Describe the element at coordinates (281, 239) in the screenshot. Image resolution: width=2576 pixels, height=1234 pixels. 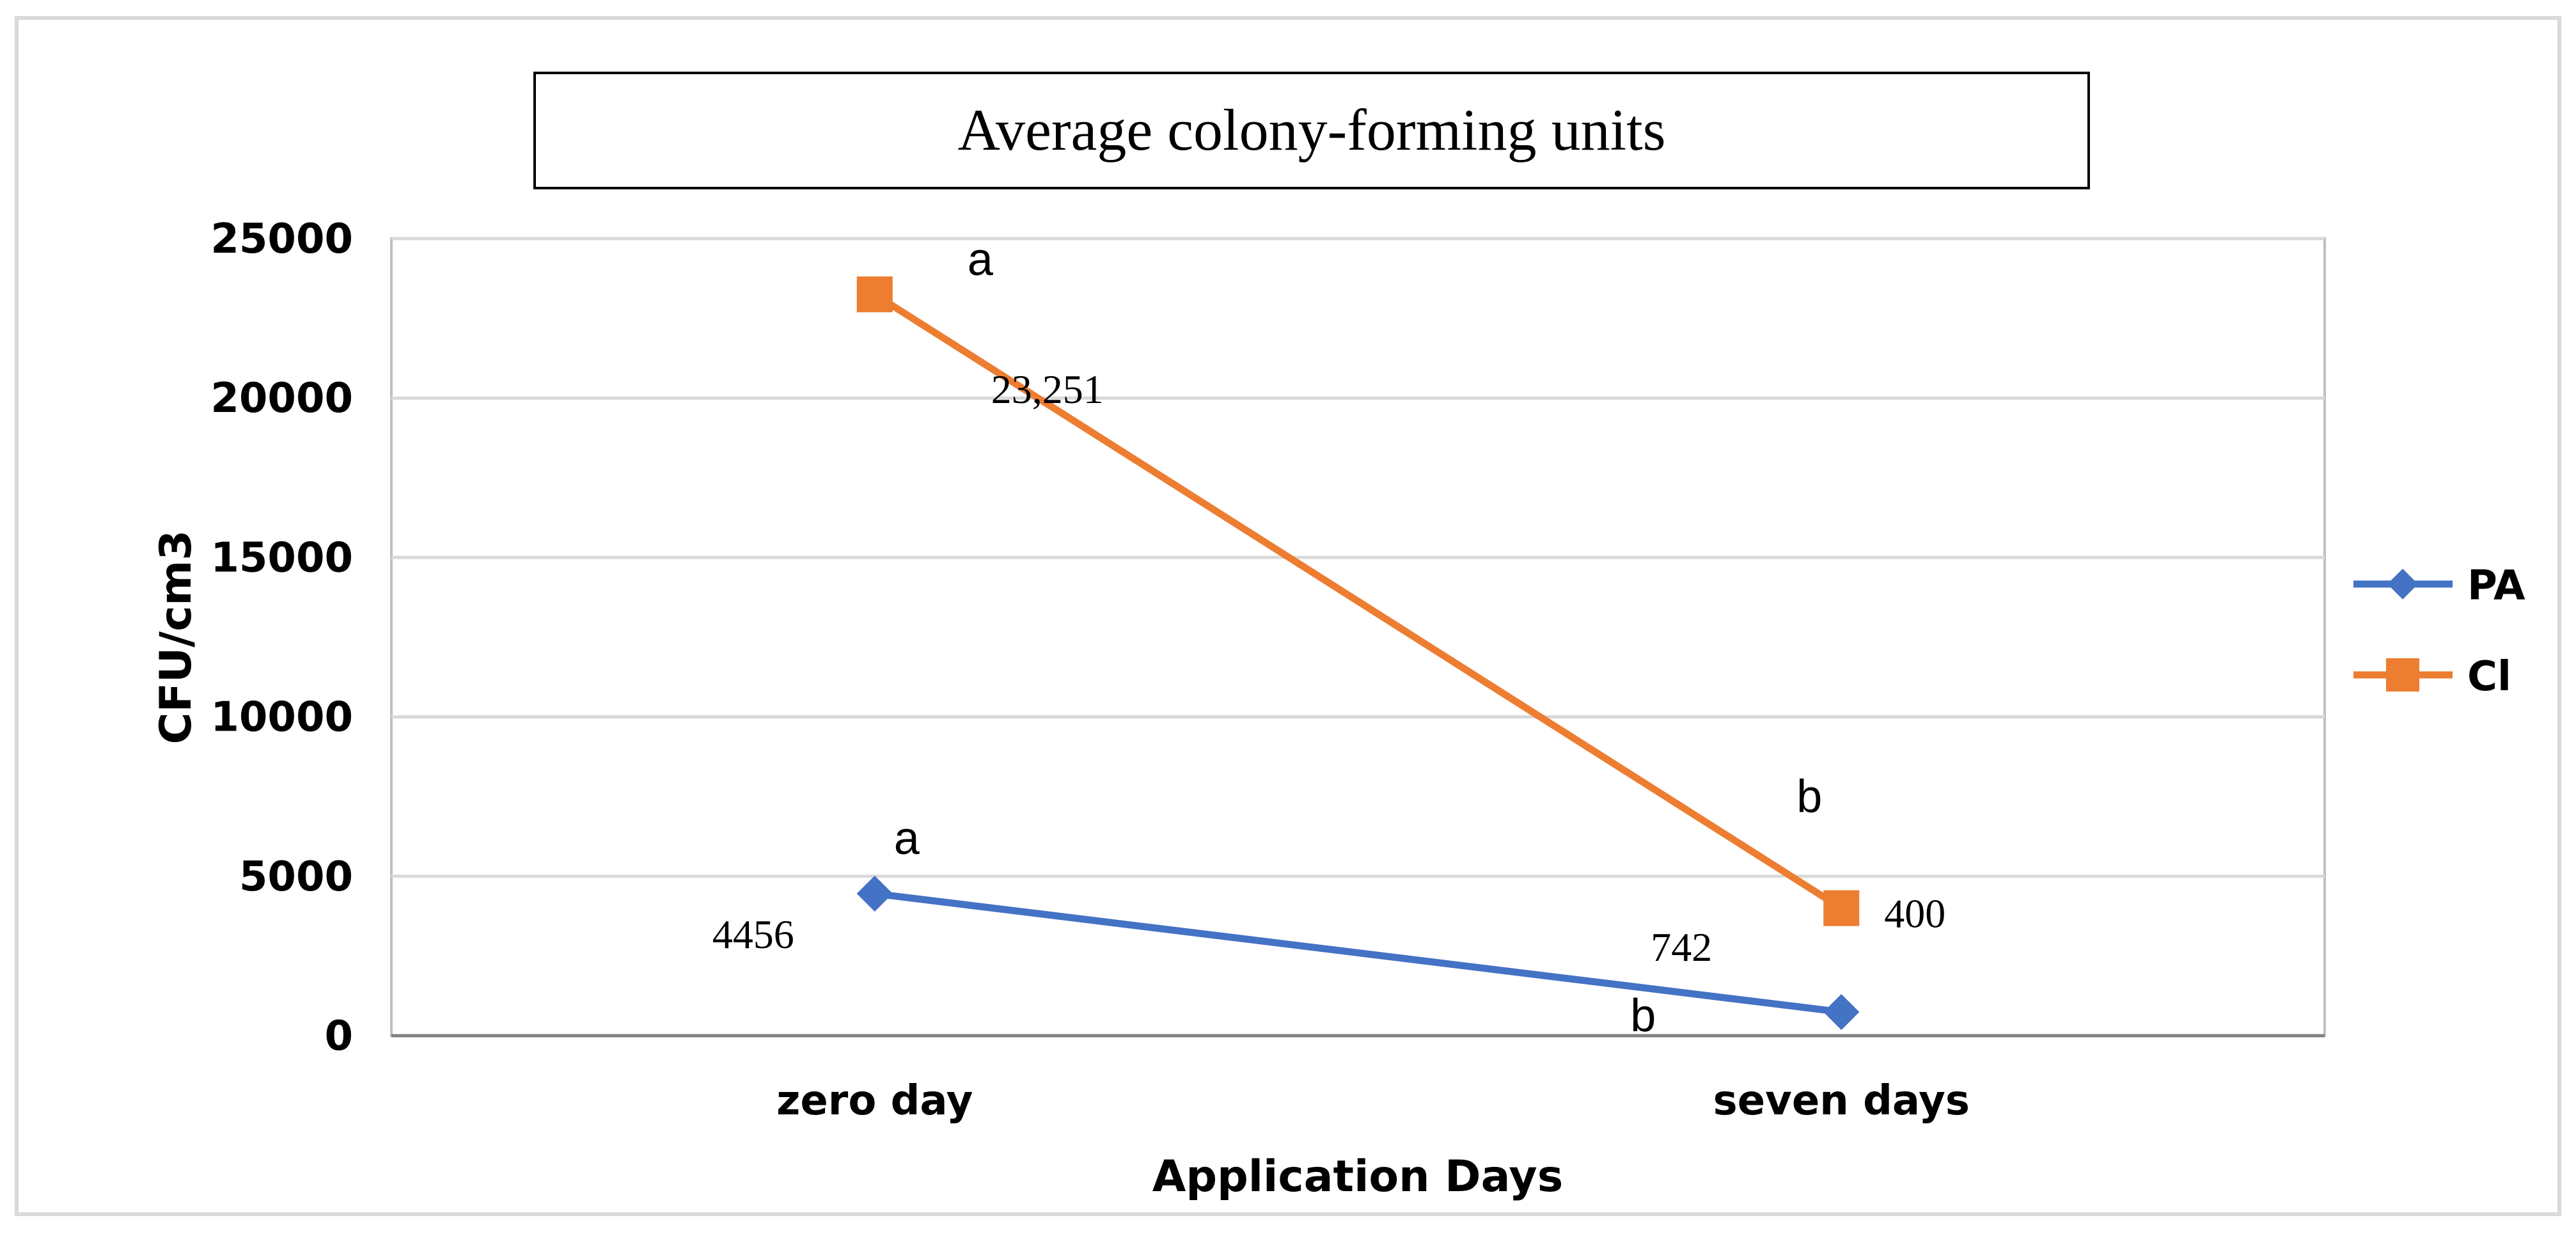
I see `y-tick-label: 25000` at that location.